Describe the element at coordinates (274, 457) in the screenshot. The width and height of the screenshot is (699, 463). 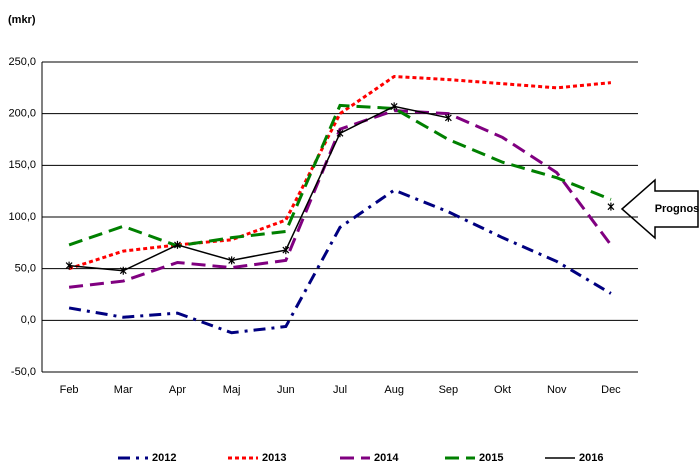
I see `legend-label: 2013` at that location.